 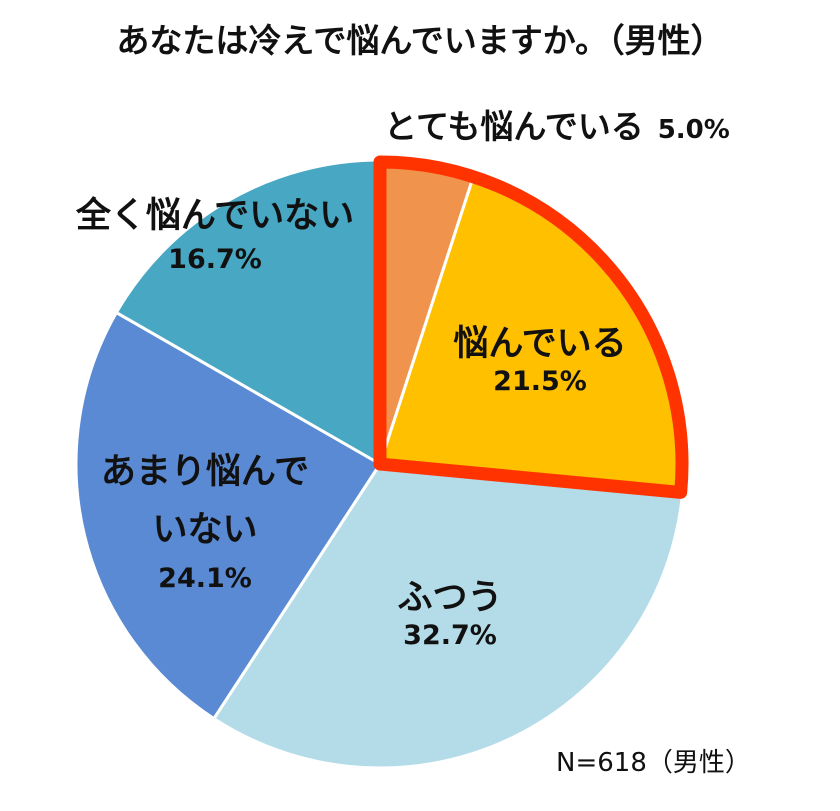 I want to click on label-nayandeiru: 悩んでいる 21.5%, so click(x=540, y=361).